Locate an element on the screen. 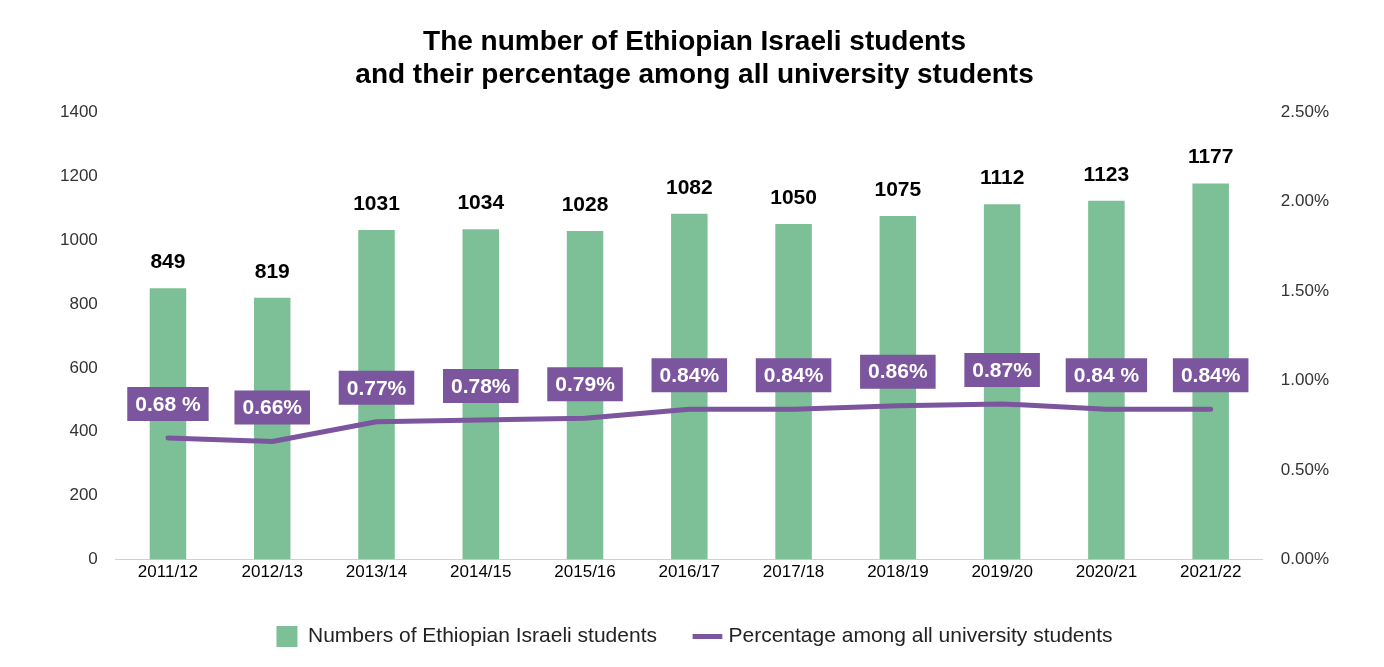  y-tick-label: 800 is located at coordinates (83, 303).